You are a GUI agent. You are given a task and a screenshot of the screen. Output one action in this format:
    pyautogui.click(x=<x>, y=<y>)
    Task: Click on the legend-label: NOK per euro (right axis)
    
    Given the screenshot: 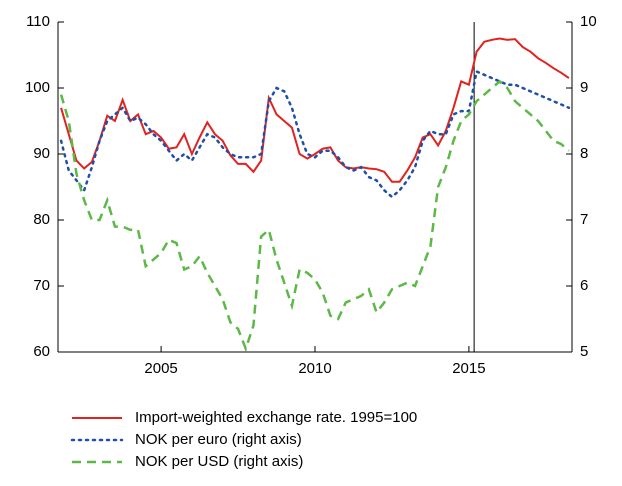 What is the action you would take?
    pyautogui.click(x=218, y=439)
    